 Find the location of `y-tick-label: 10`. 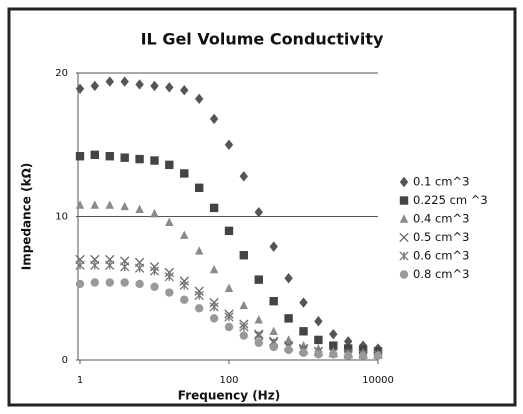

y-tick-label: 10 is located at coordinates (61, 217).